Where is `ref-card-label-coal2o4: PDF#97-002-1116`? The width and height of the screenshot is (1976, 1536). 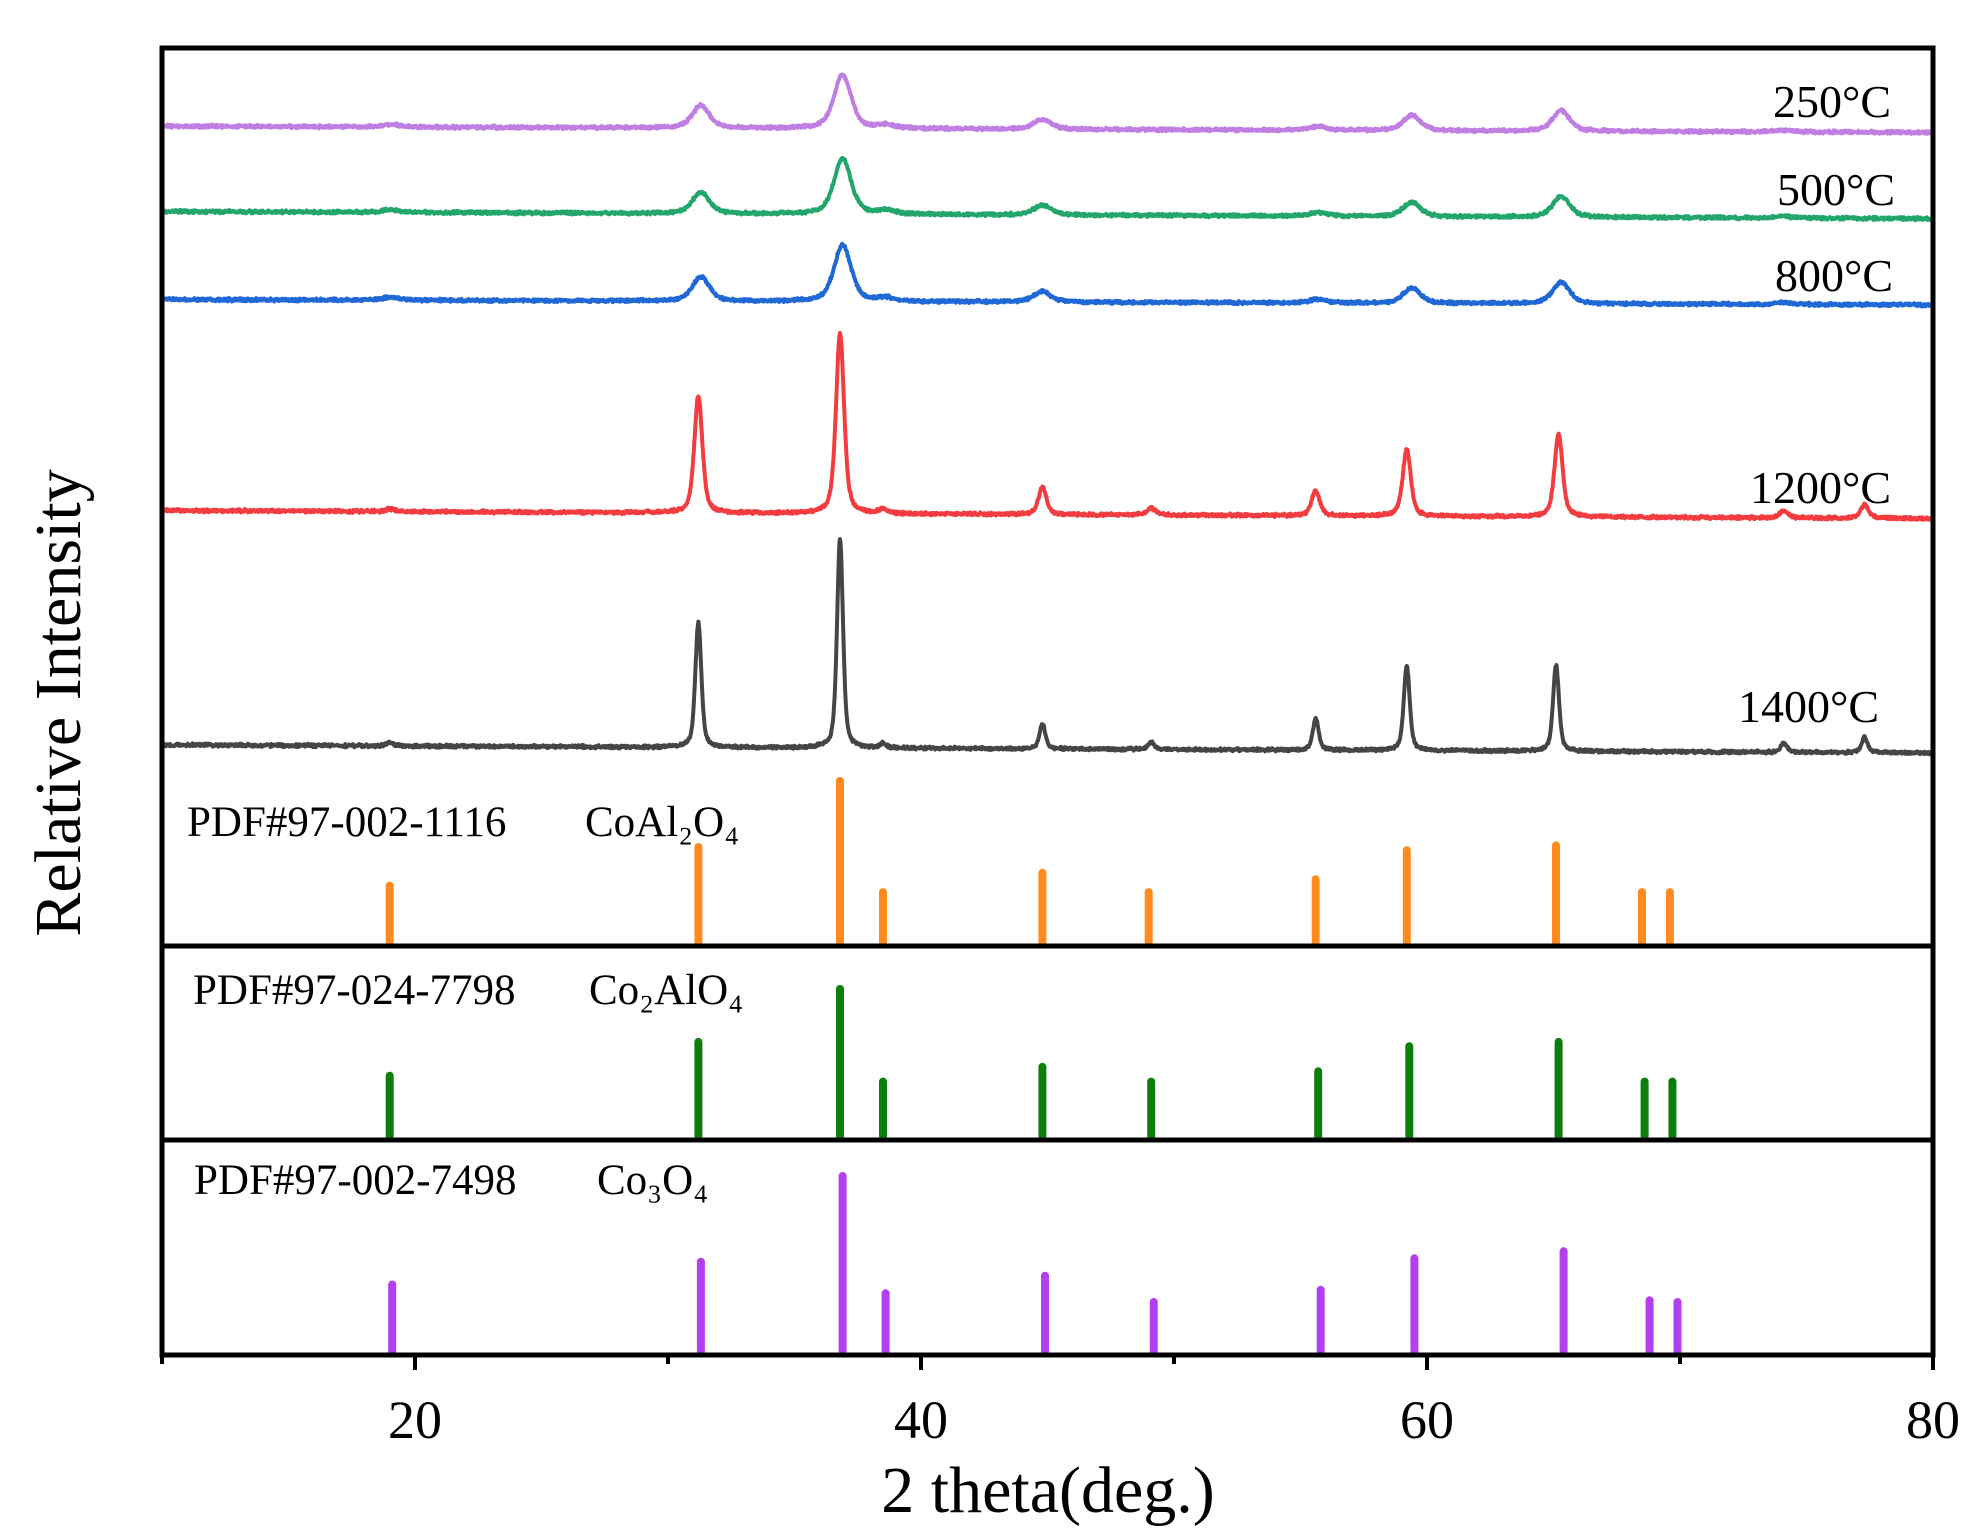 ref-card-label-coal2o4: PDF#97-002-1116 is located at coordinates (346, 822).